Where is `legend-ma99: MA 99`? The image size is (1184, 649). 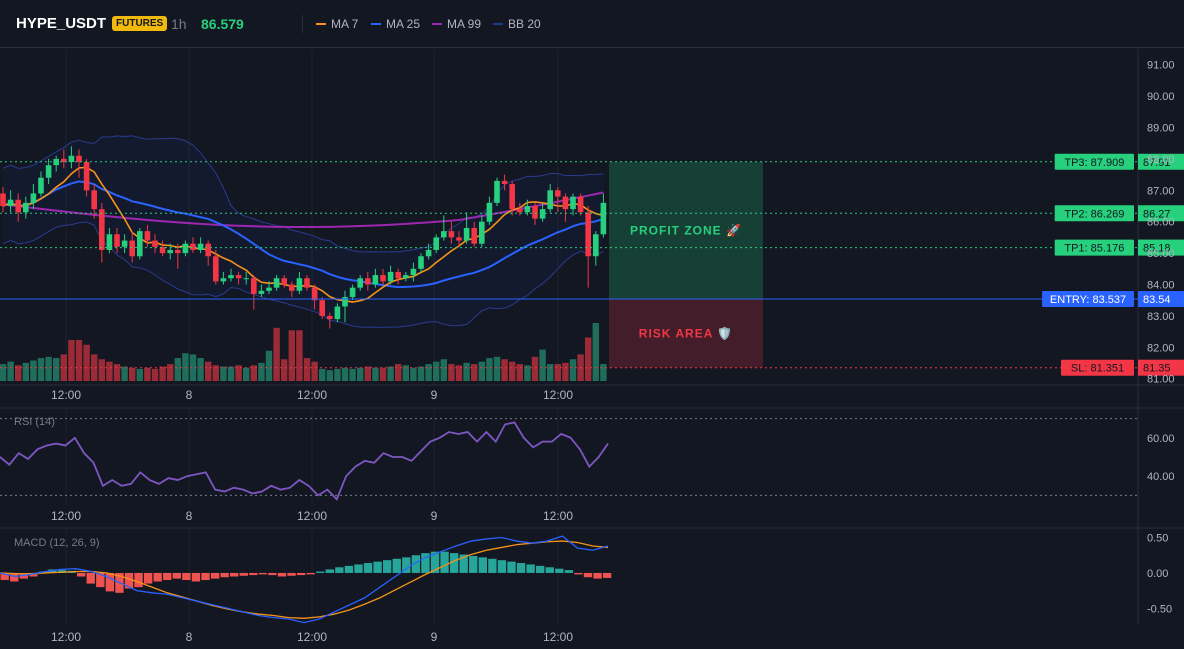
legend-ma99: MA 99 is located at coordinates (456, 24).